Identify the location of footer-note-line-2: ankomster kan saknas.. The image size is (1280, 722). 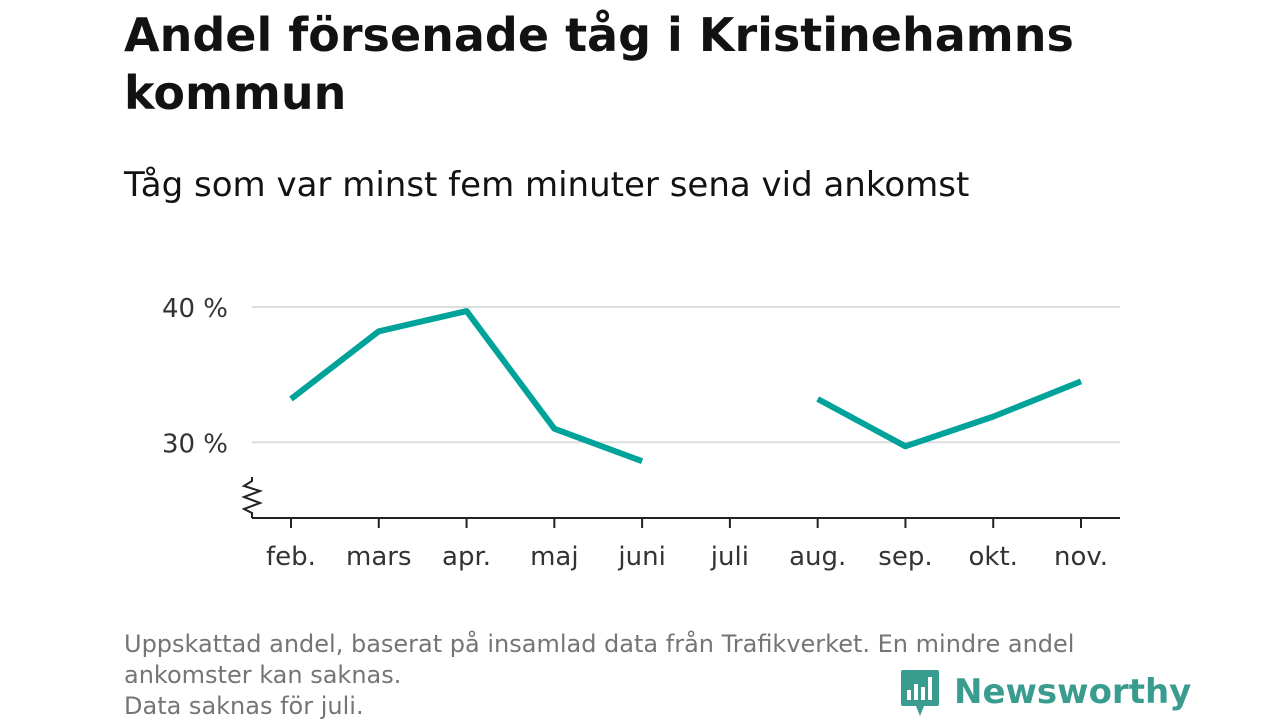
(263, 675).